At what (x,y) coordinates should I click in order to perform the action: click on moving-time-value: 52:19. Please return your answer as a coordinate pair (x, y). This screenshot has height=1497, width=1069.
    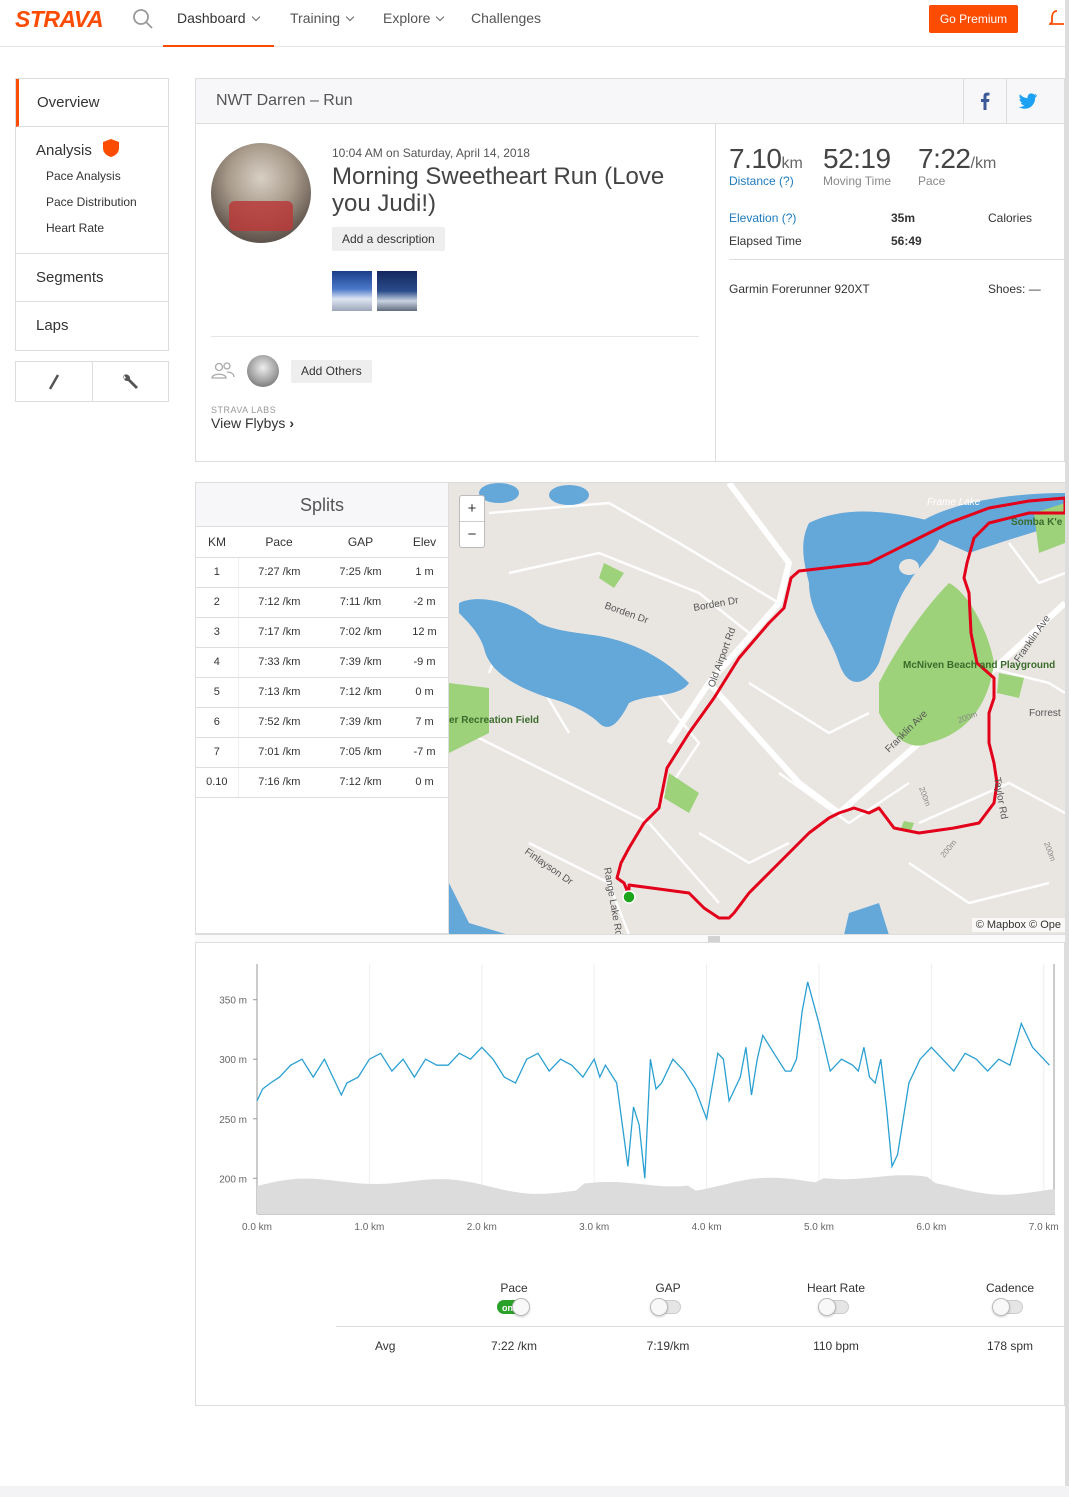
    Looking at the image, I should click on (857, 158).